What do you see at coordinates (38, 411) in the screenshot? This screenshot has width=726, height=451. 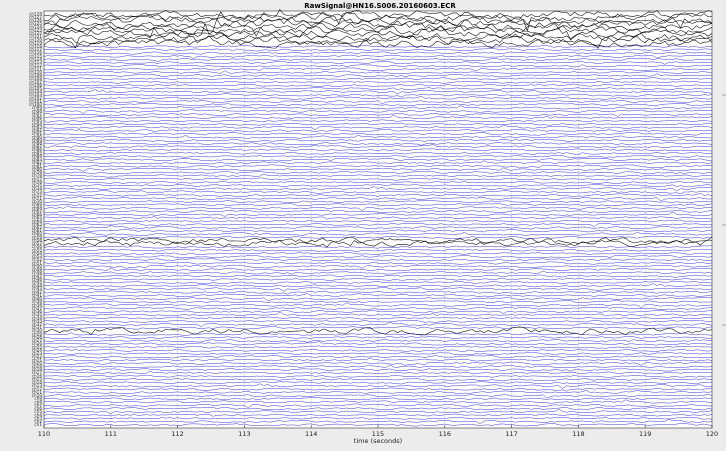 I see `channel-label: ch5` at bounding box center [38, 411].